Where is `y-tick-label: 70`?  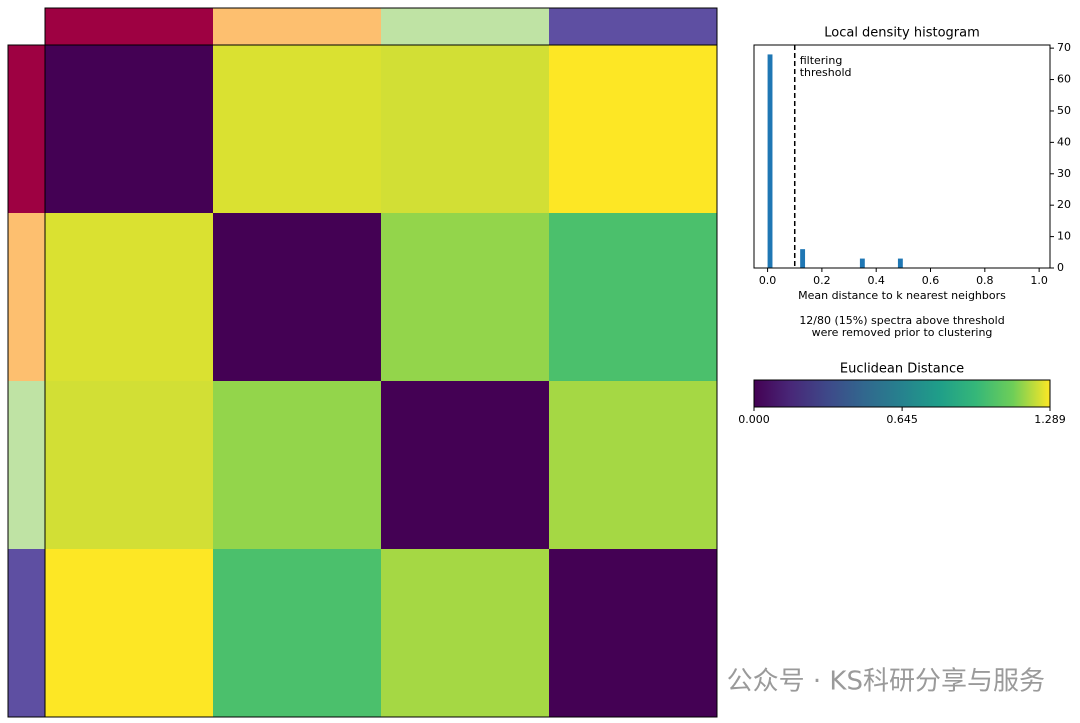
y-tick-label: 70 is located at coordinates (1064, 47).